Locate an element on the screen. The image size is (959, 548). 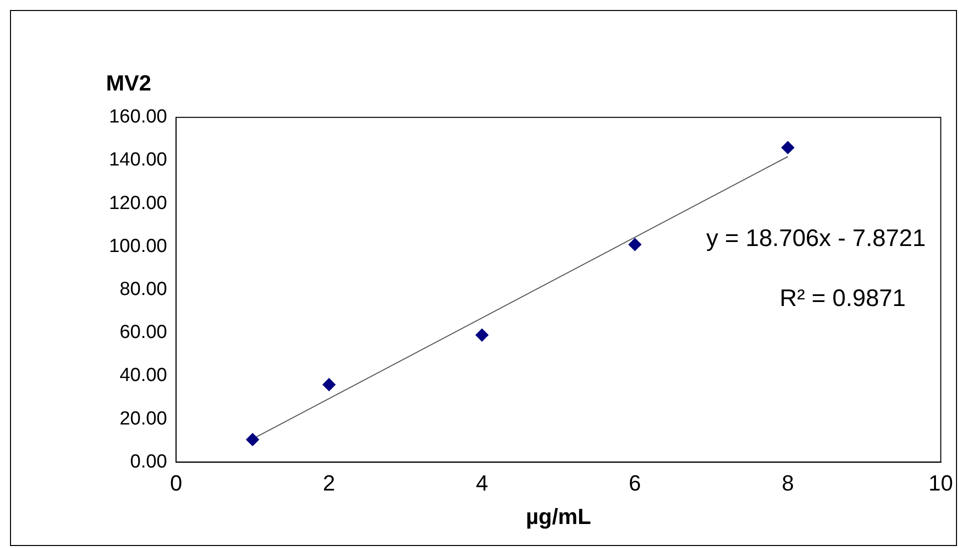
y-tick-label: 140.00 is located at coordinates (138, 160).